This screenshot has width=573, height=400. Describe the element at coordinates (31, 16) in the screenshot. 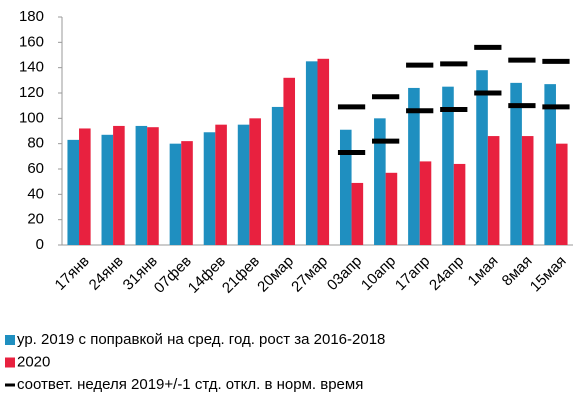

I see `y-tick-label: 180` at that location.